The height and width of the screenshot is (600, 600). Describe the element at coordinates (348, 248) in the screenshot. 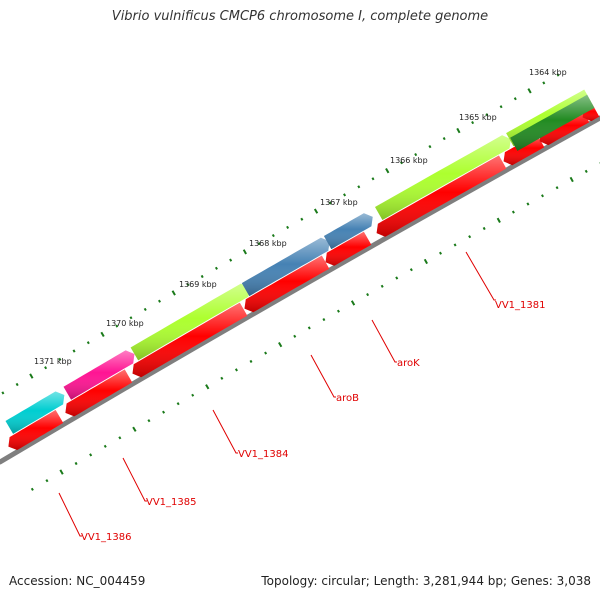

I see `feature-red-5-shade` at that location.